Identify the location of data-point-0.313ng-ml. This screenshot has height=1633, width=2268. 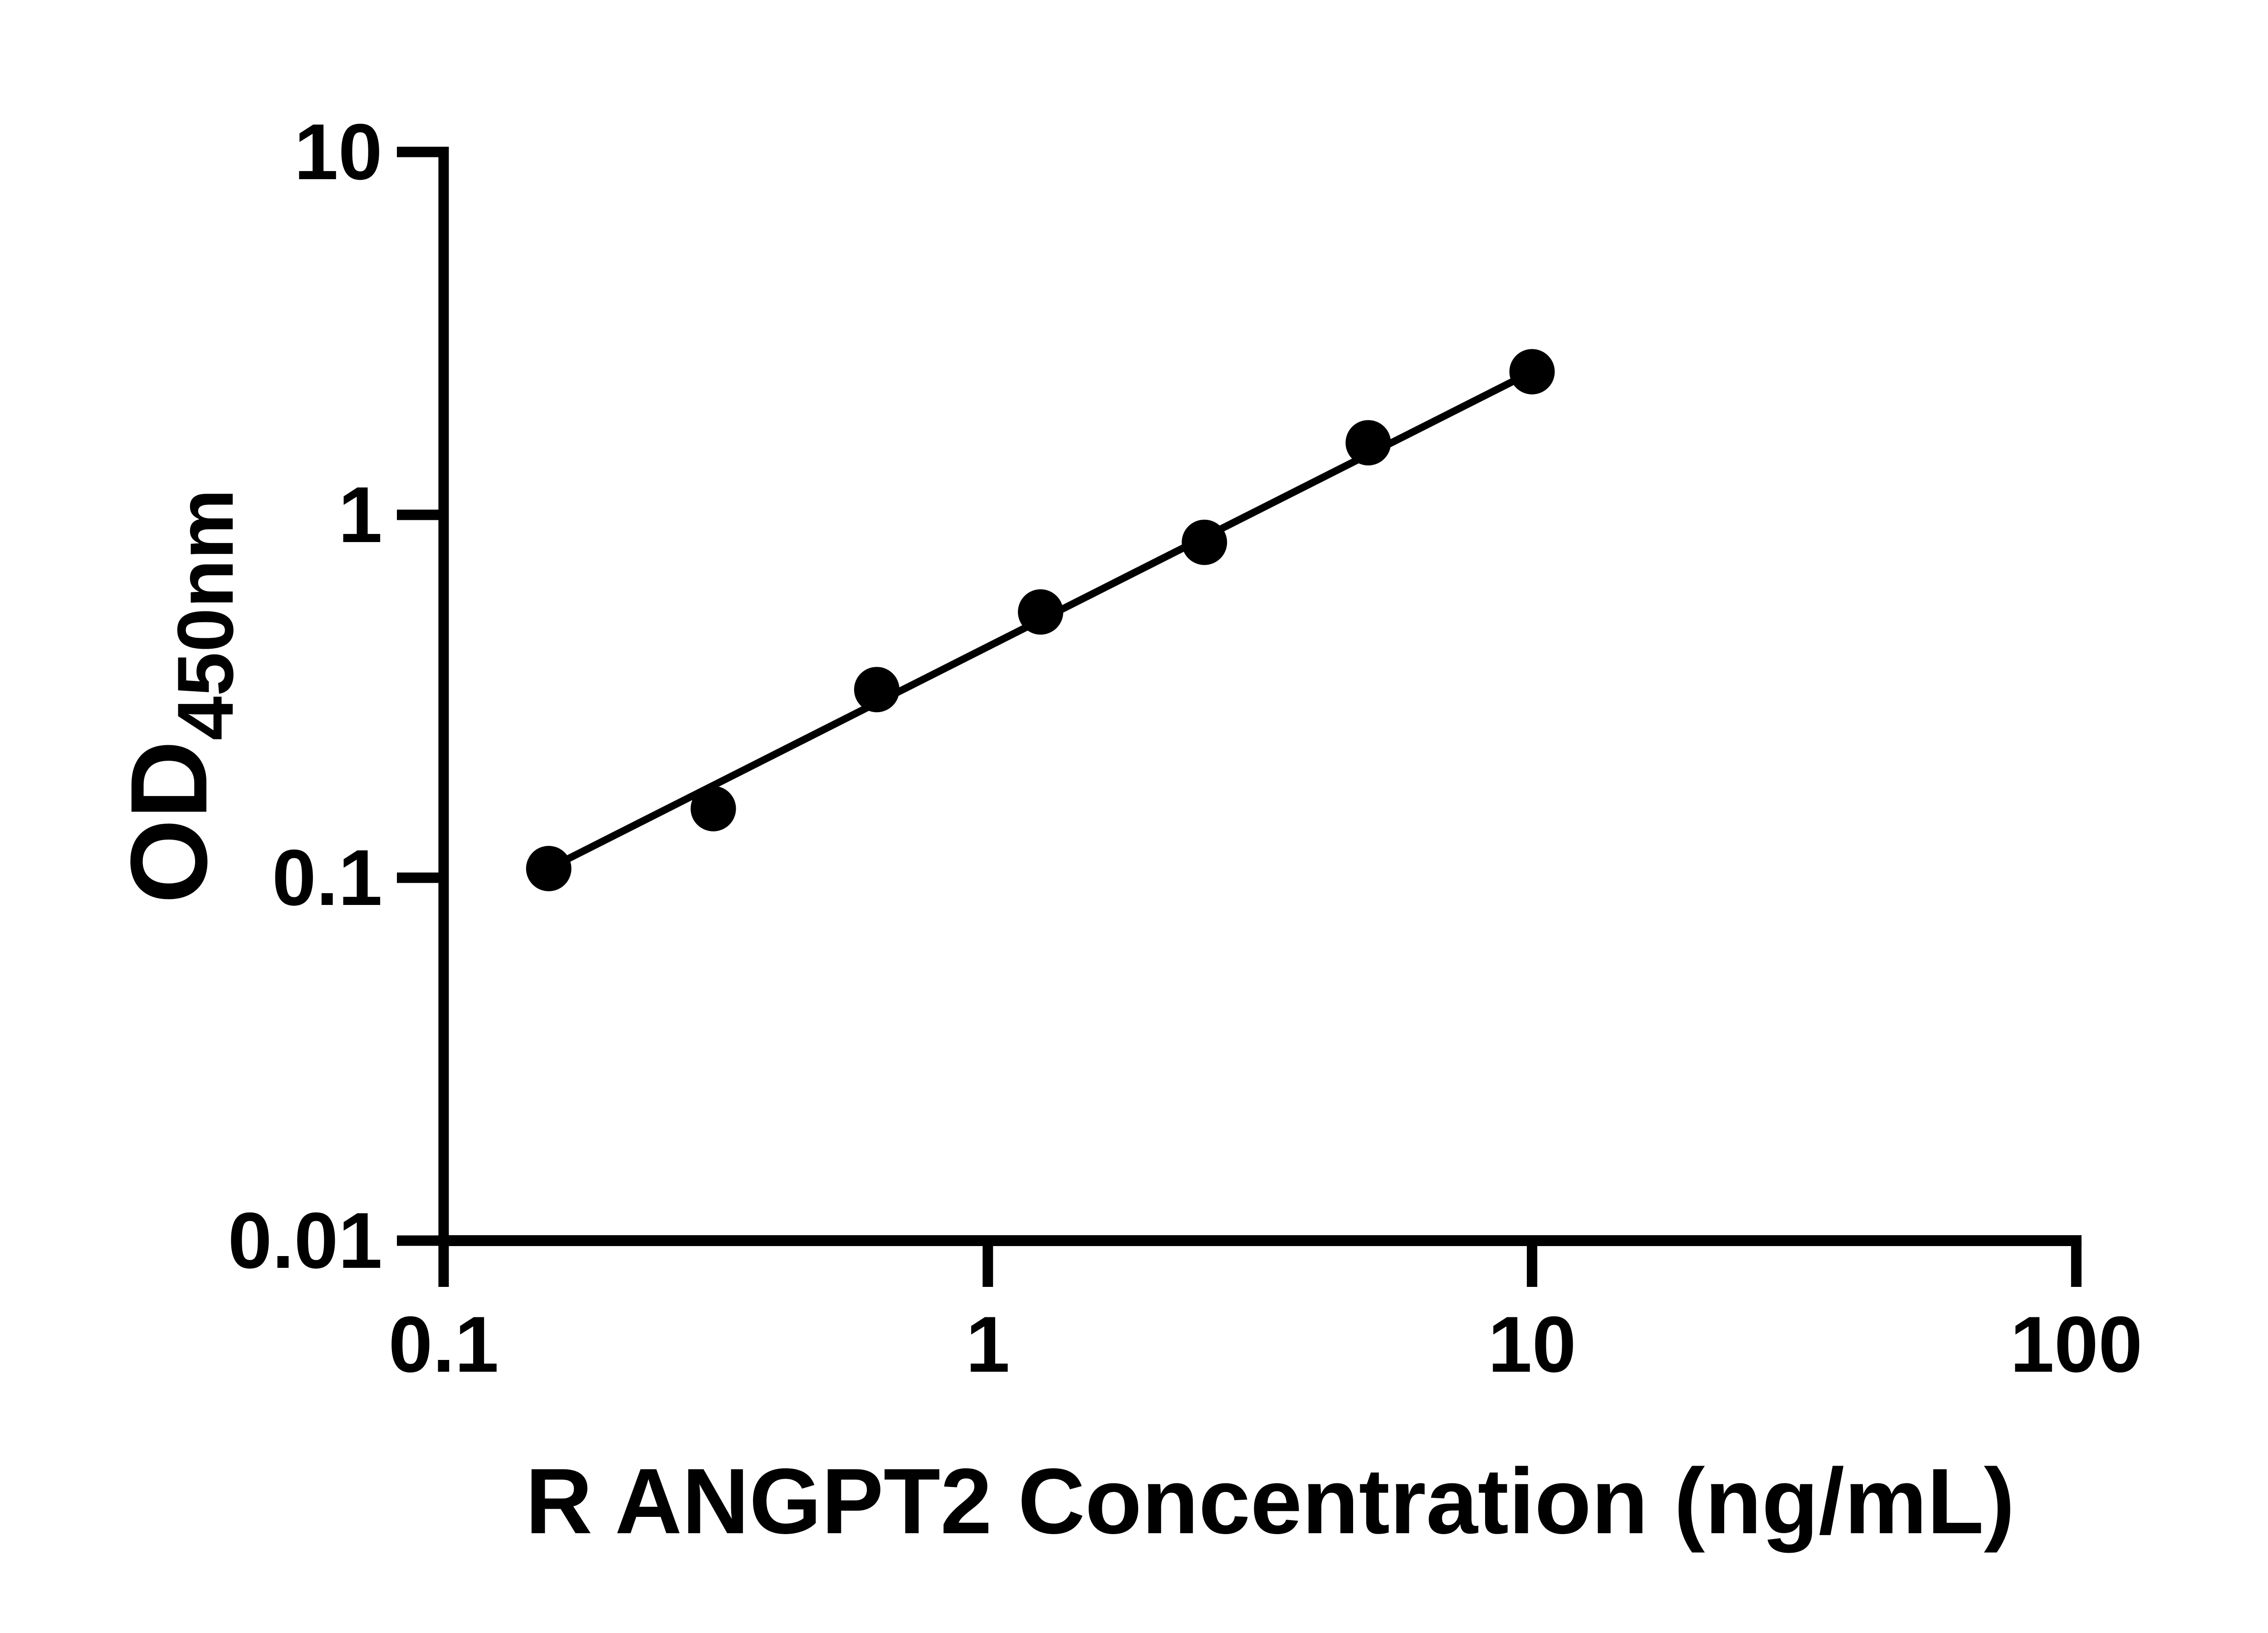
(713, 808).